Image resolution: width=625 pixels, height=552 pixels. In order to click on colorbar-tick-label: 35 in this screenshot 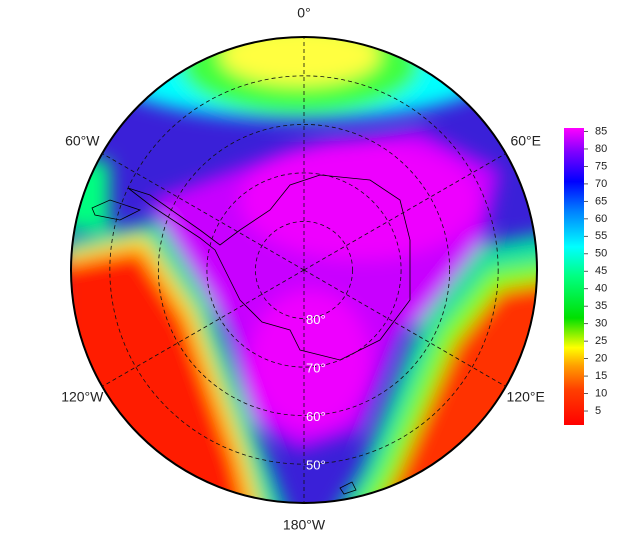, I will do `click(601, 306)`.